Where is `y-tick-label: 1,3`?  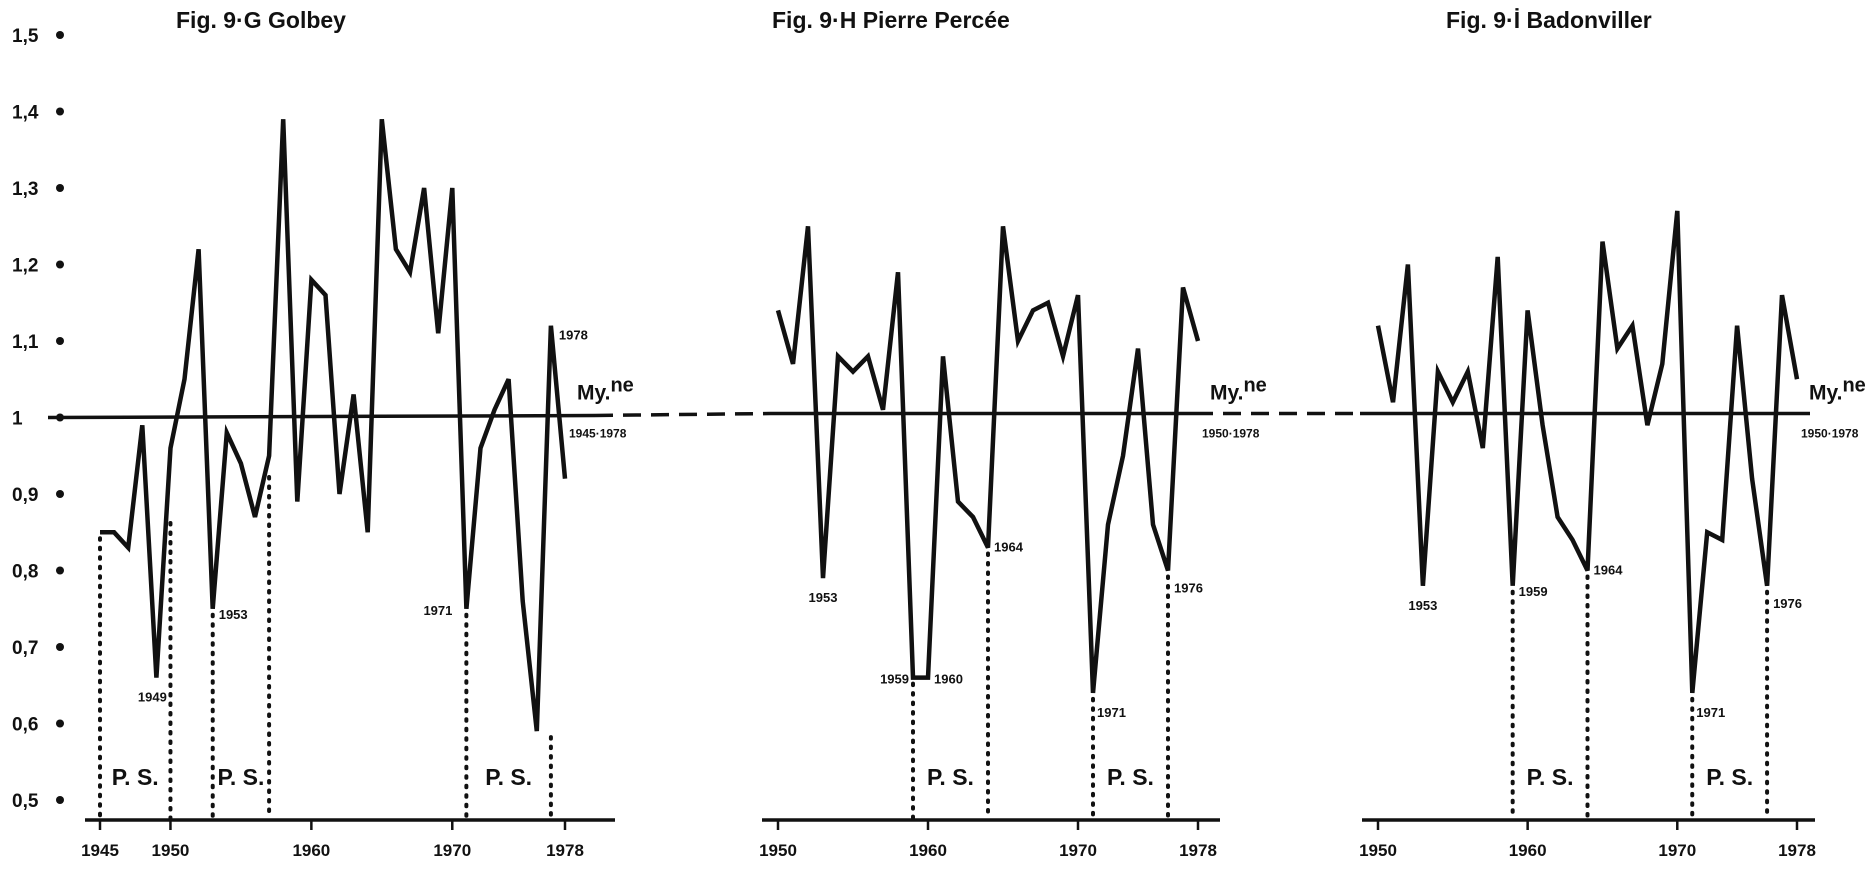
y-tick-label: 1,3 is located at coordinates (25, 189).